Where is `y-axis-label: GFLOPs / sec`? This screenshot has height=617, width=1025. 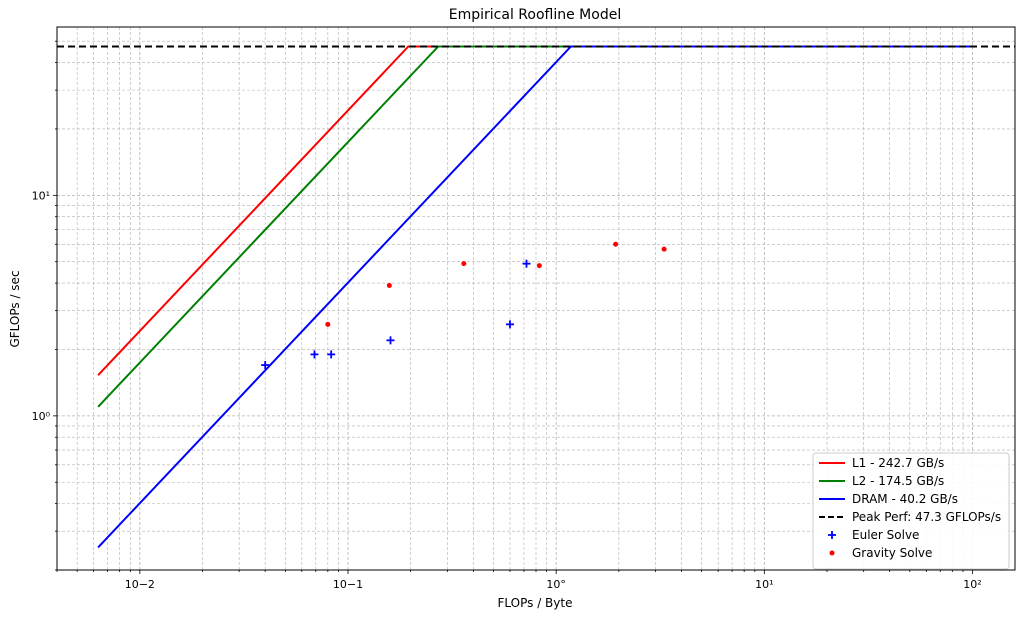
y-axis-label: GFLOPs / sec is located at coordinates (15, 308).